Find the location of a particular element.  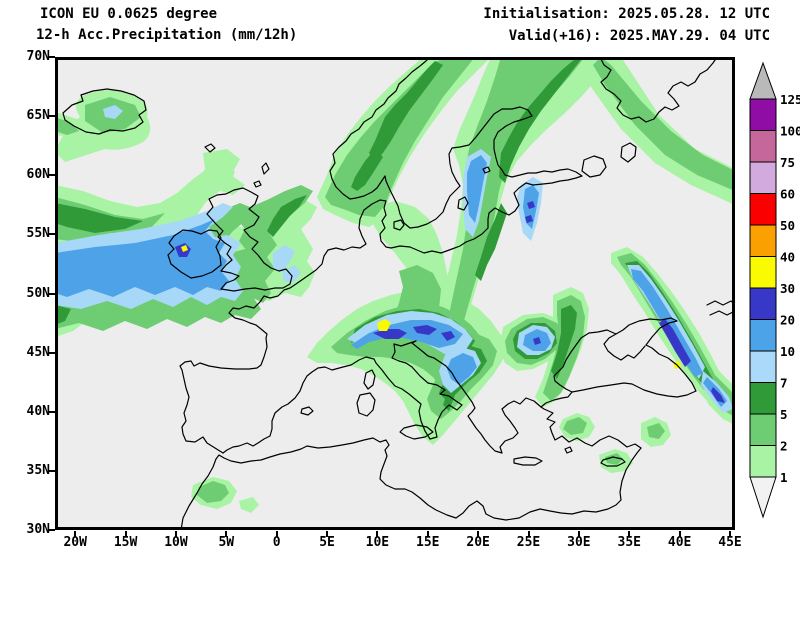

lon-label: 45E is located at coordinates (730, 542).